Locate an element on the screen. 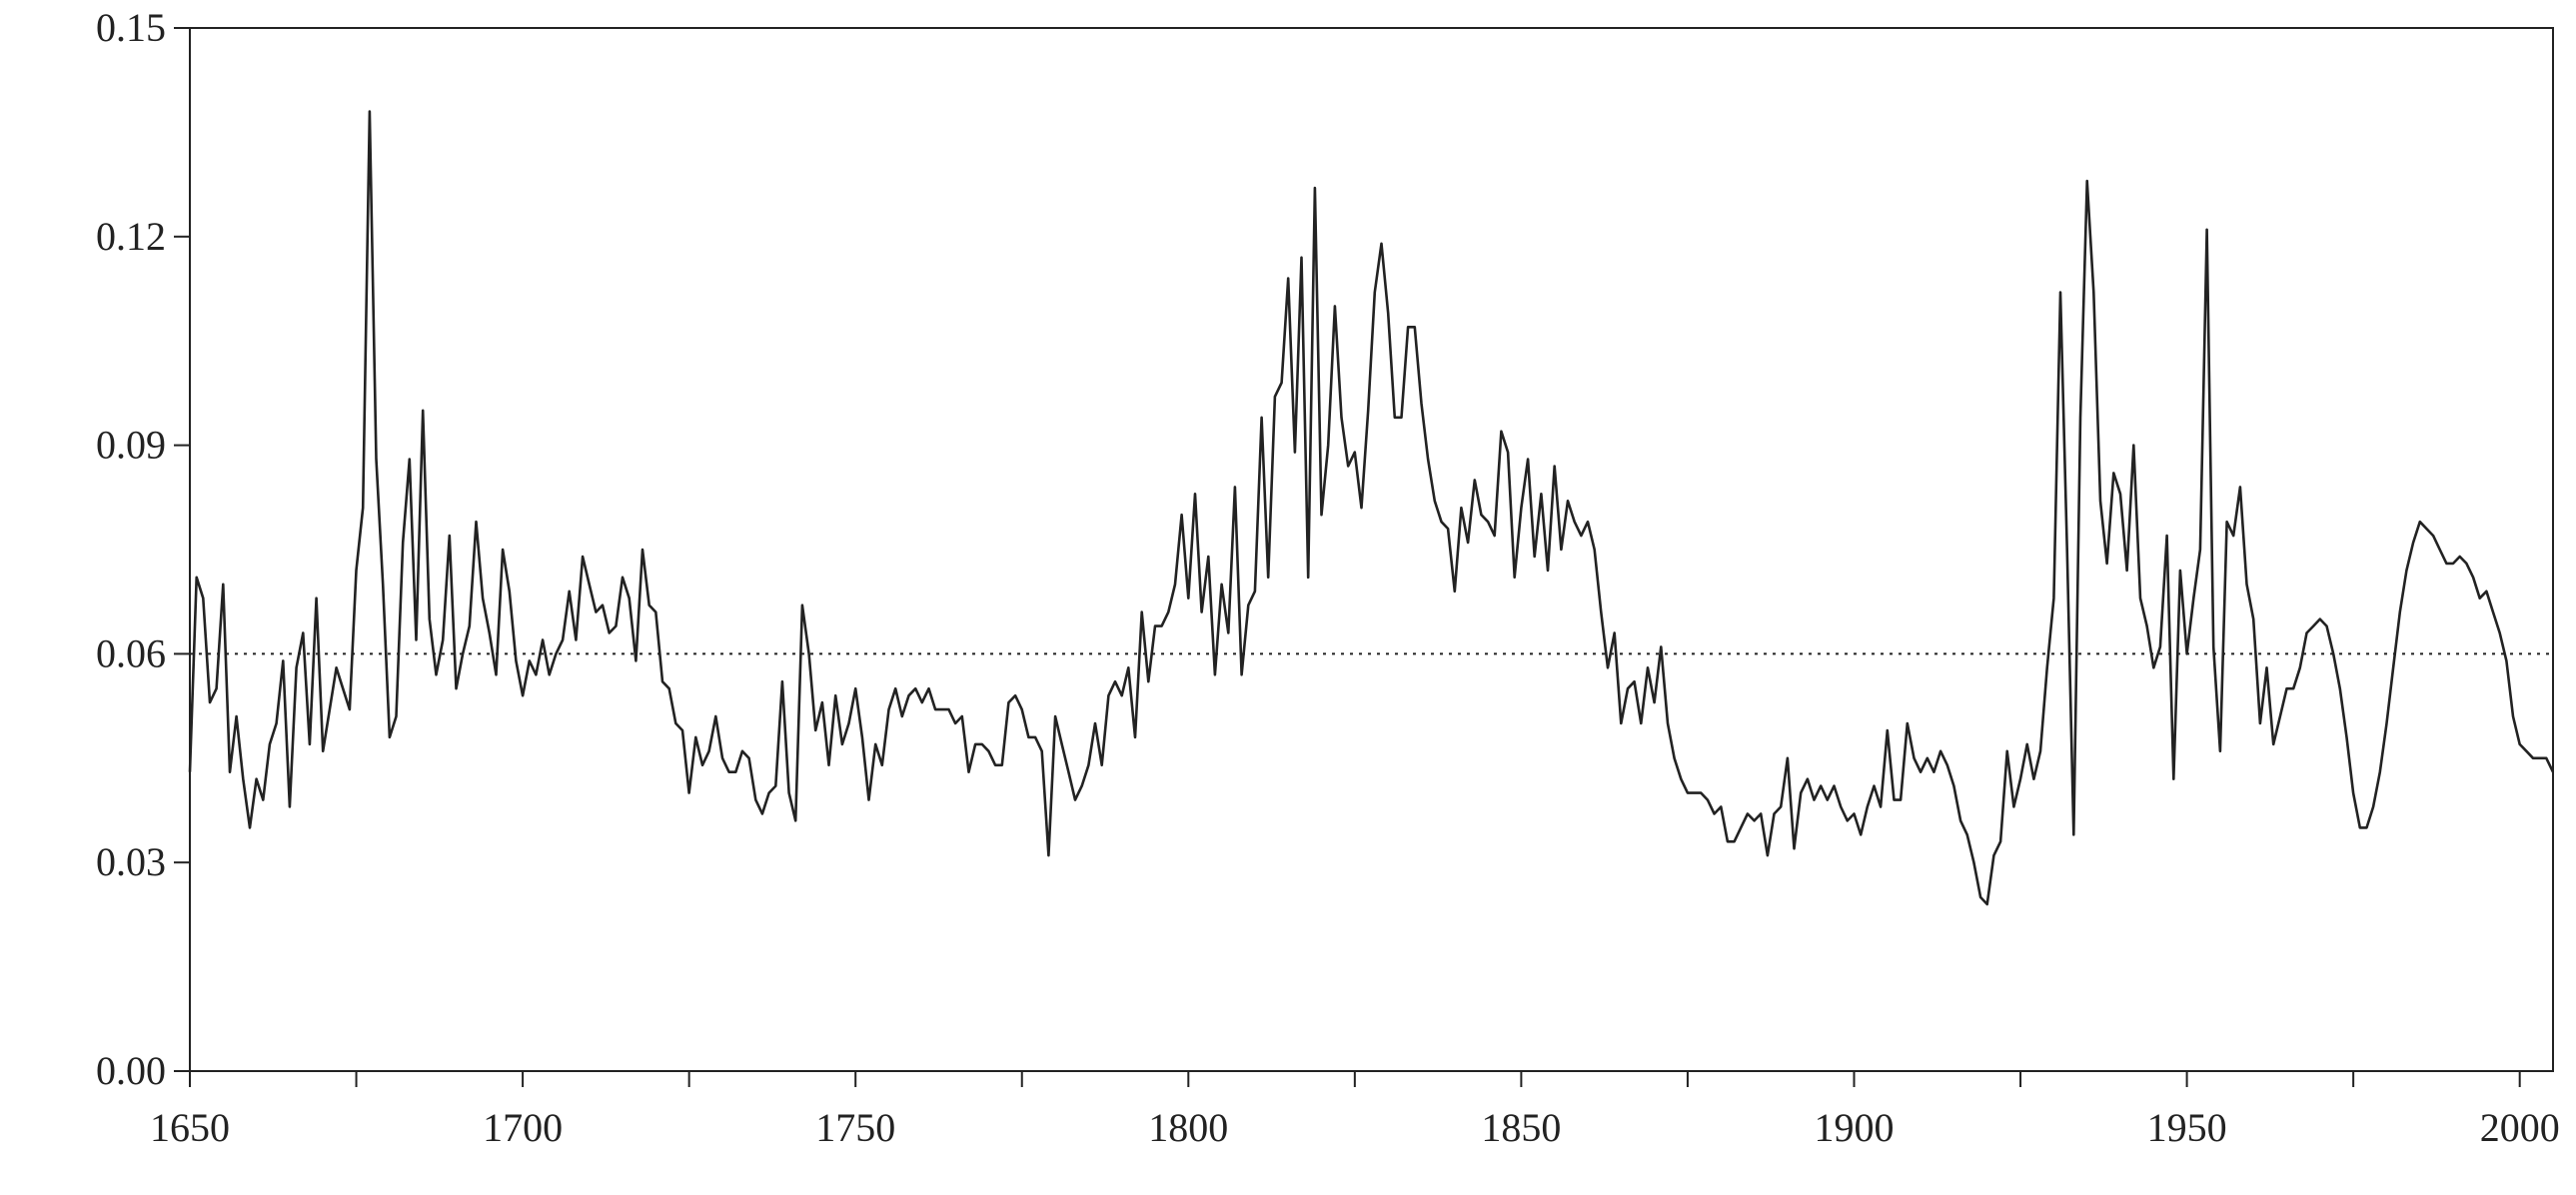 Image resolution: width=2576 pixels, height=1195 pixels. x-tick-label: 1700 is located at coordinates (523, 1127).